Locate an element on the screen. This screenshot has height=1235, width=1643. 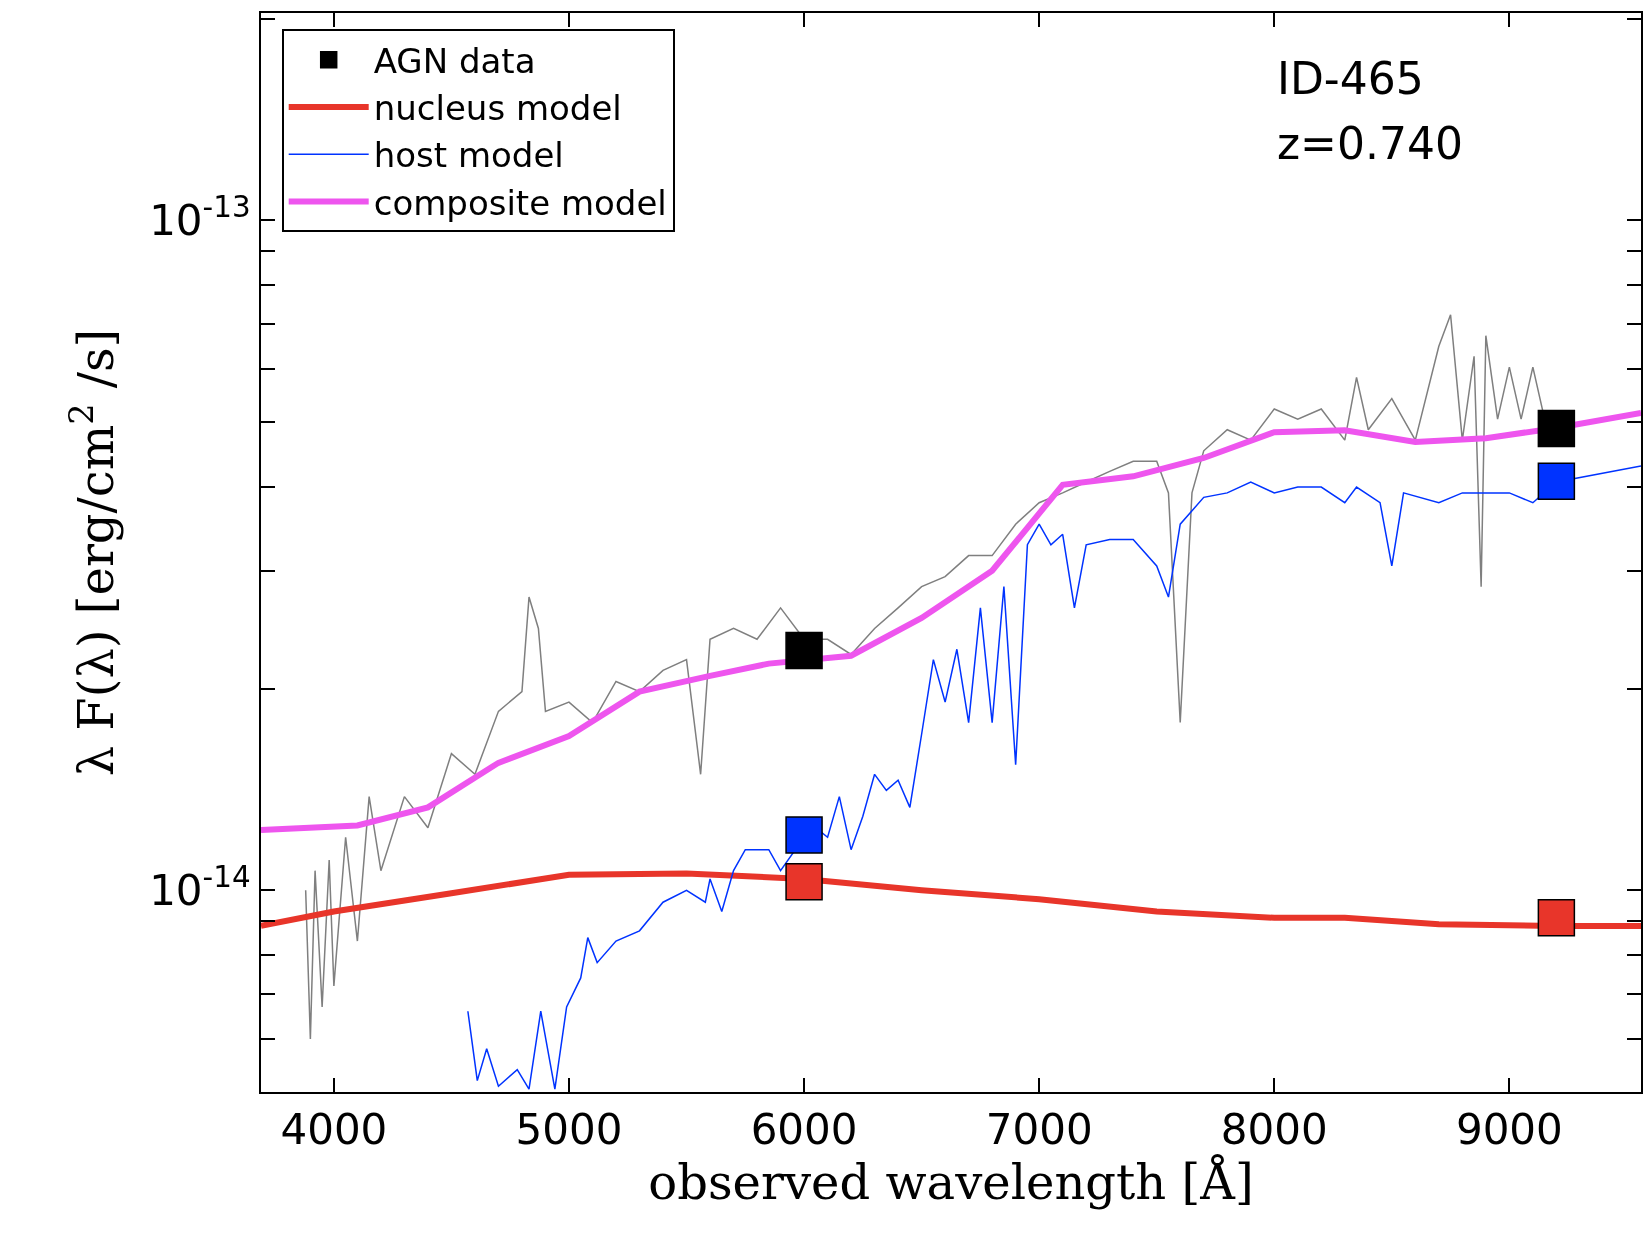
annotation: z=0.740 is located at coordinates (1370, 143).